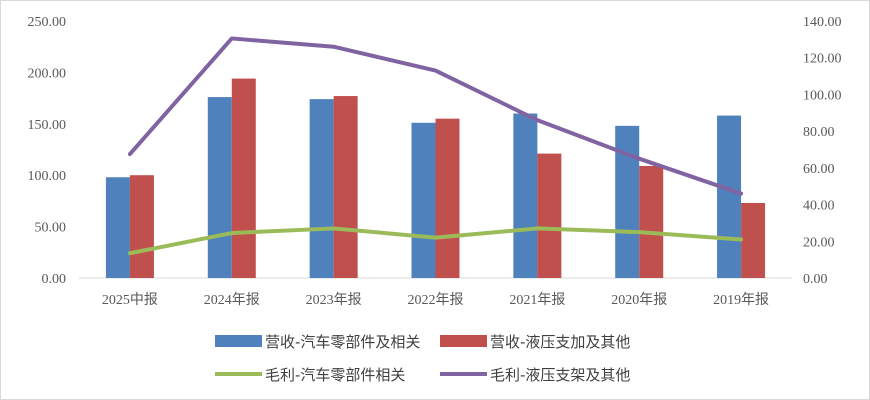  Describe the element at coordinates (815, 279) in the screenshot. I see `y-right-tick-label: 0.00` at that location.